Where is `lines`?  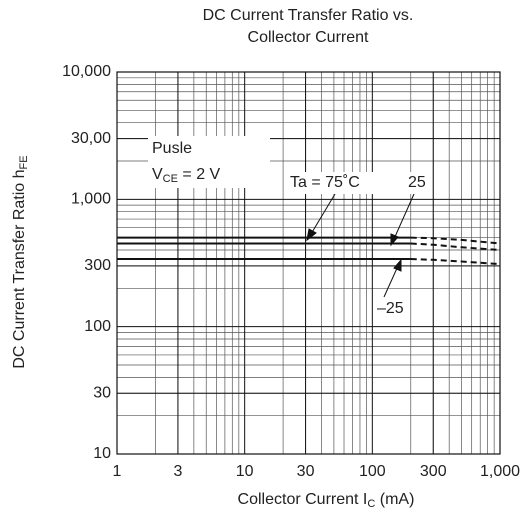
lines is located at coordinates (309, 251).